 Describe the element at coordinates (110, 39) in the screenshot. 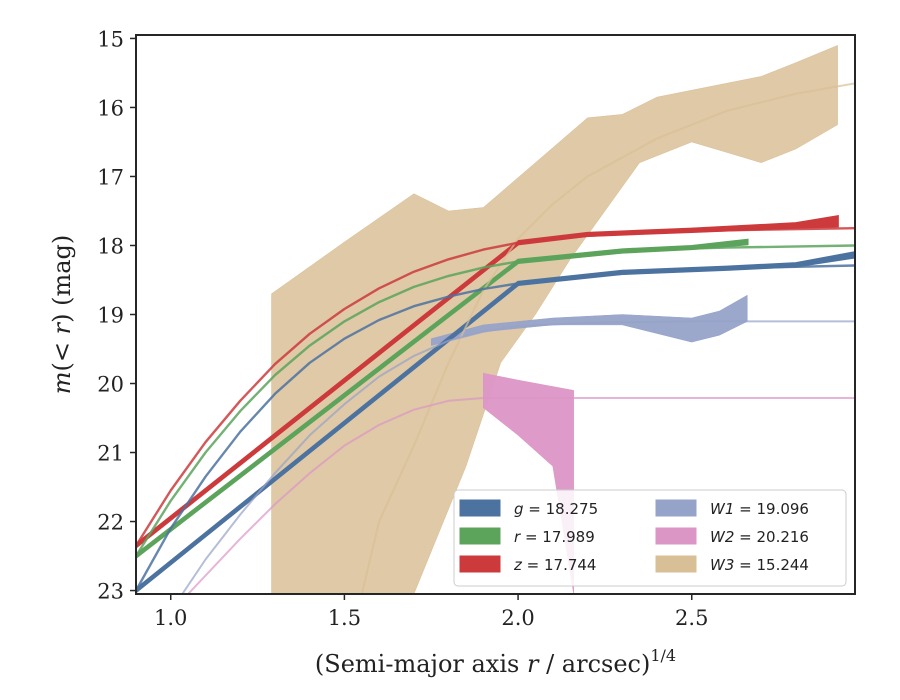

I see `y-tick-label: 15` at that location.